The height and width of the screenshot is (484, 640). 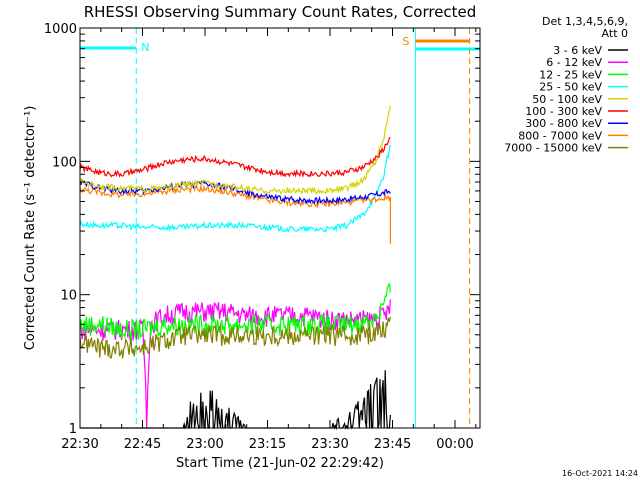 I want to click on x-tick-label: 23:15, so click(x=267, y=444).